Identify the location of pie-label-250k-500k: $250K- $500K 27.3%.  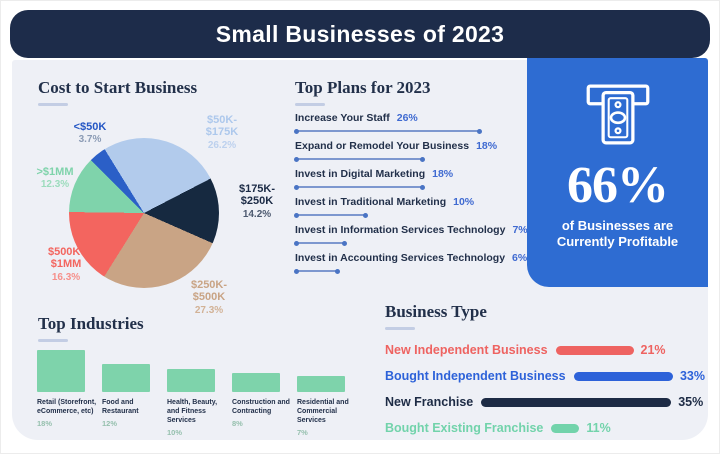
(209, 297).